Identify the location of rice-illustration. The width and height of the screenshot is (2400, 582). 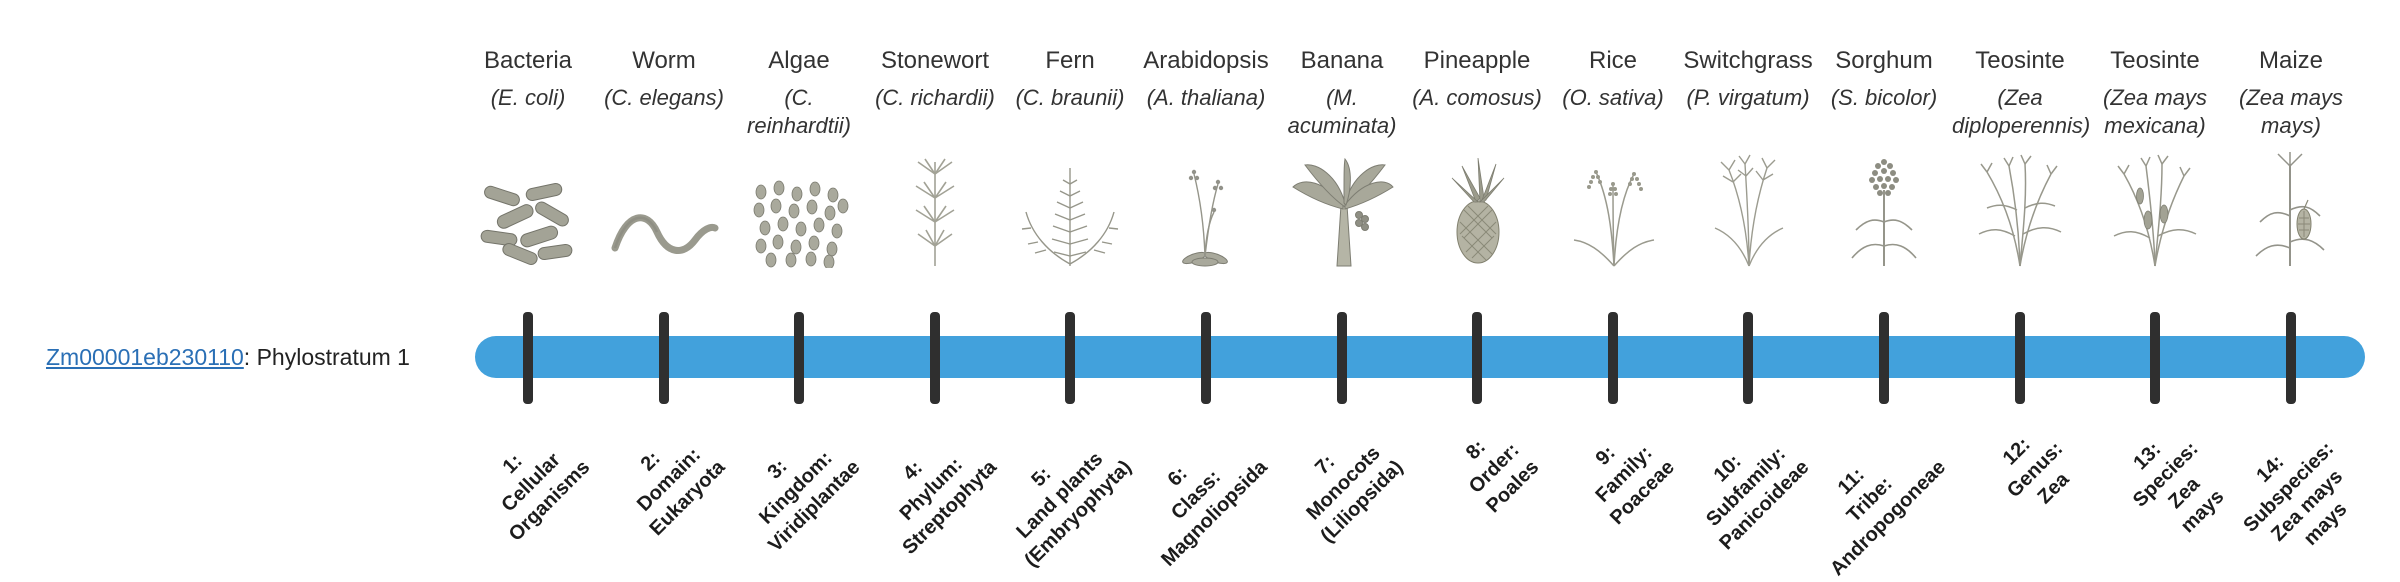
(1613, 209).